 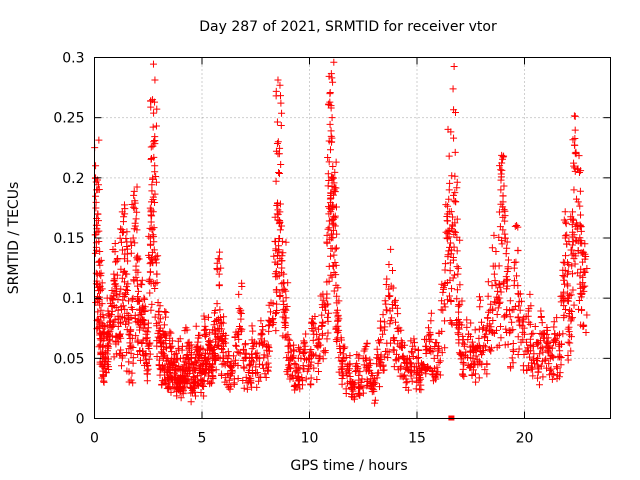 I want to click on y-tick-label: 0.3, so click(x=73, y=59).